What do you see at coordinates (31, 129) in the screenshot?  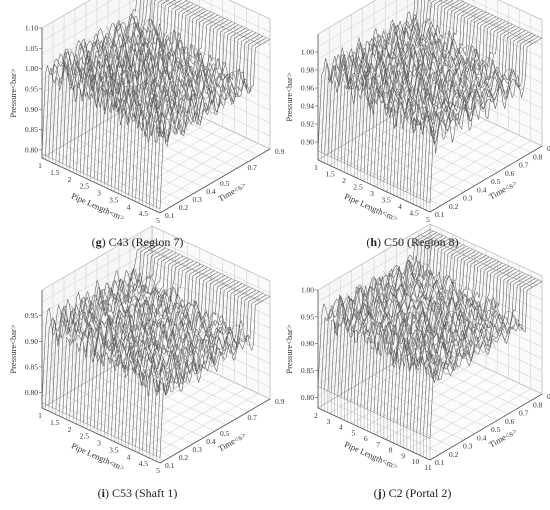 I see `z-tick-label: 0.85` at bounding box center [31, 129].